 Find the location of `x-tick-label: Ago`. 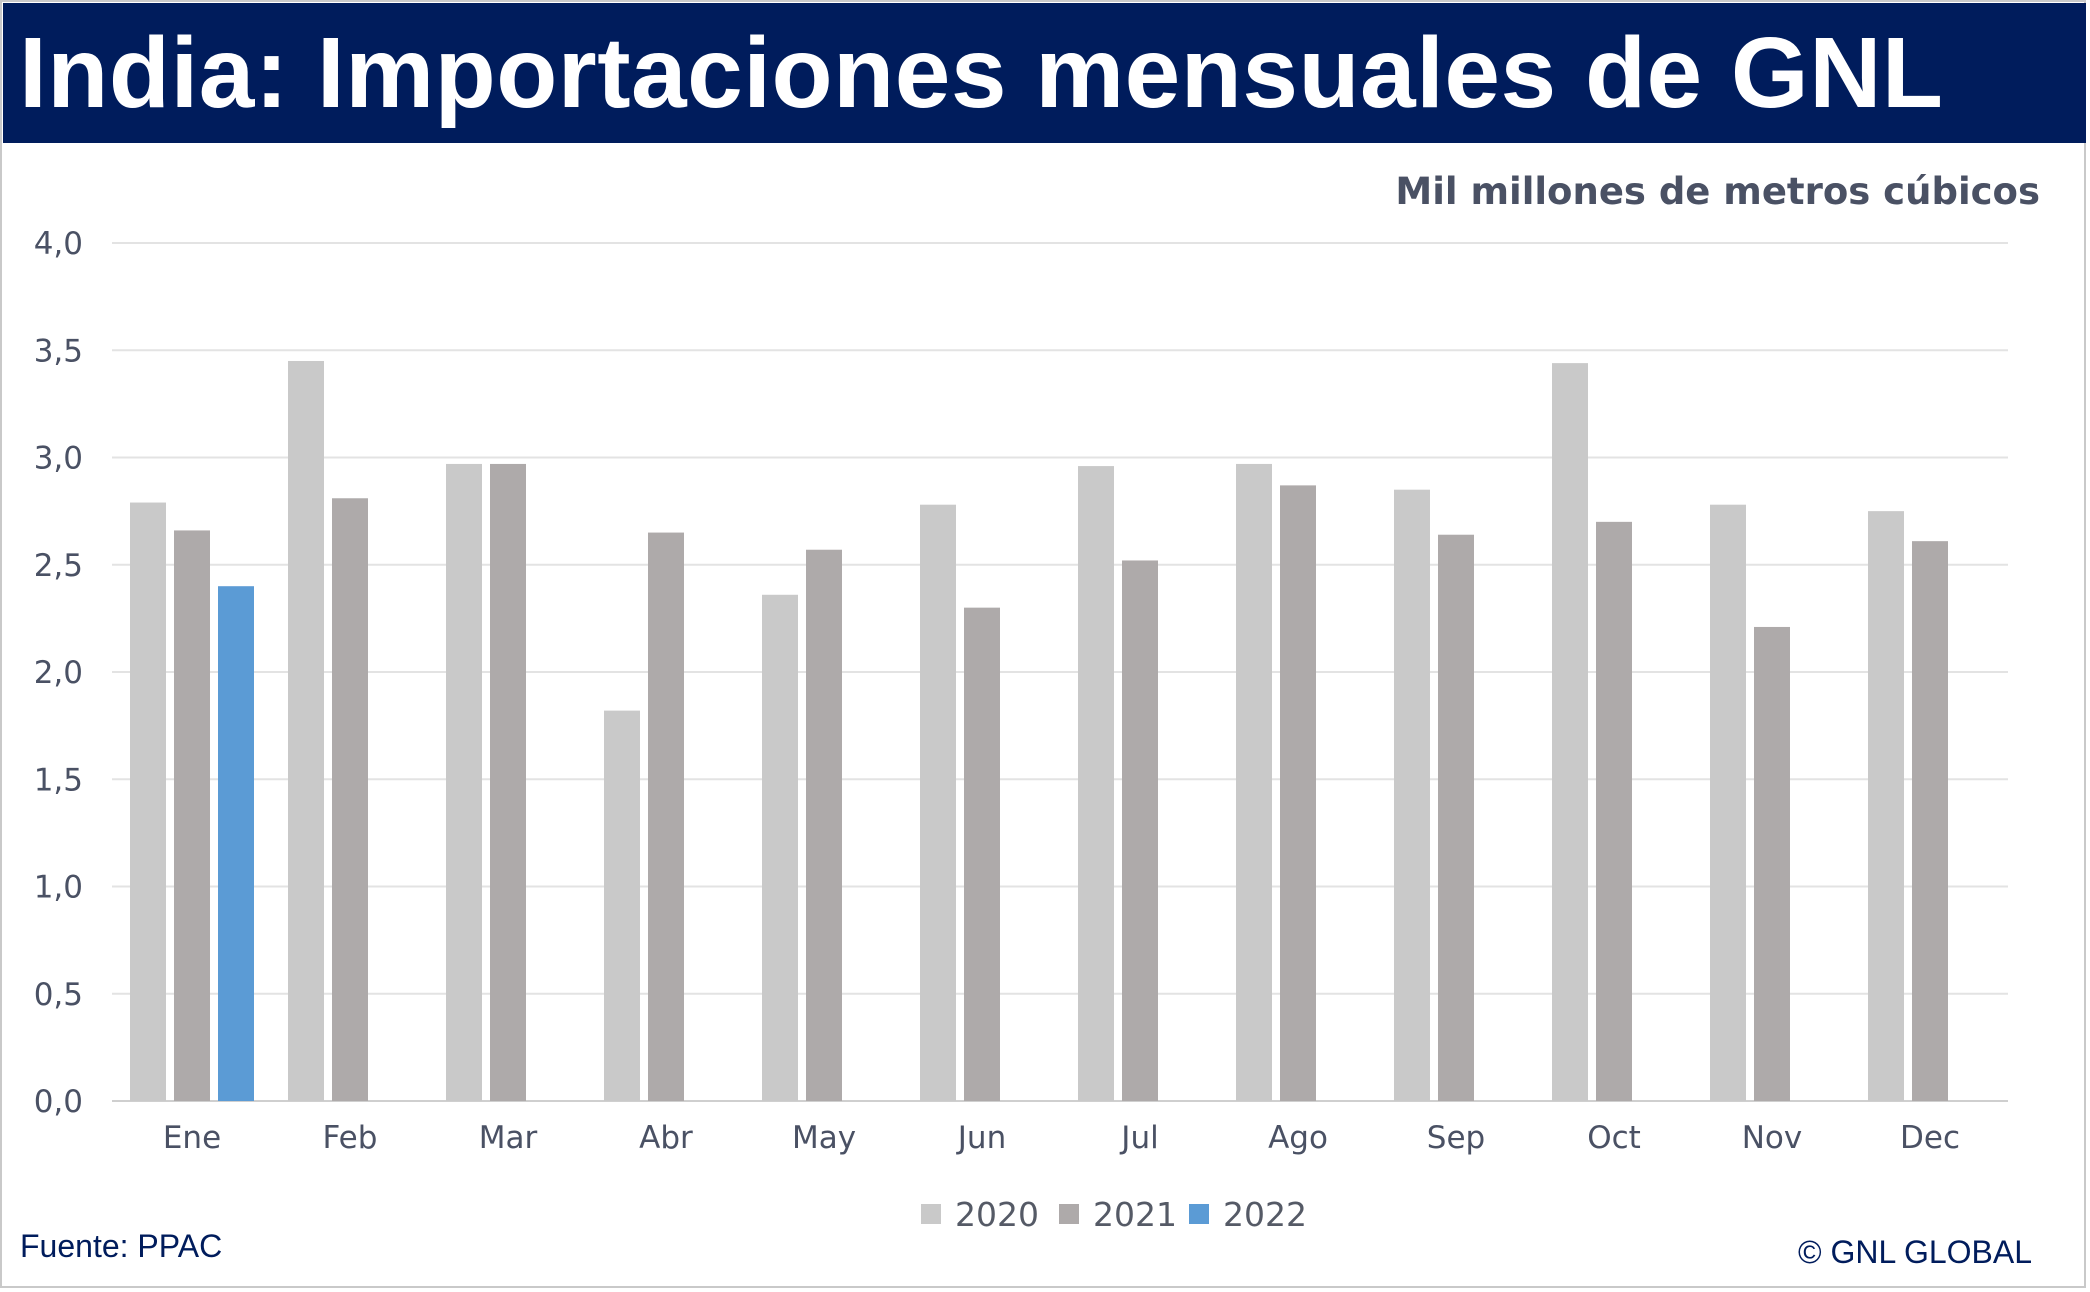

x-tick-label: Ago is located at coordinates (1298, 1138).